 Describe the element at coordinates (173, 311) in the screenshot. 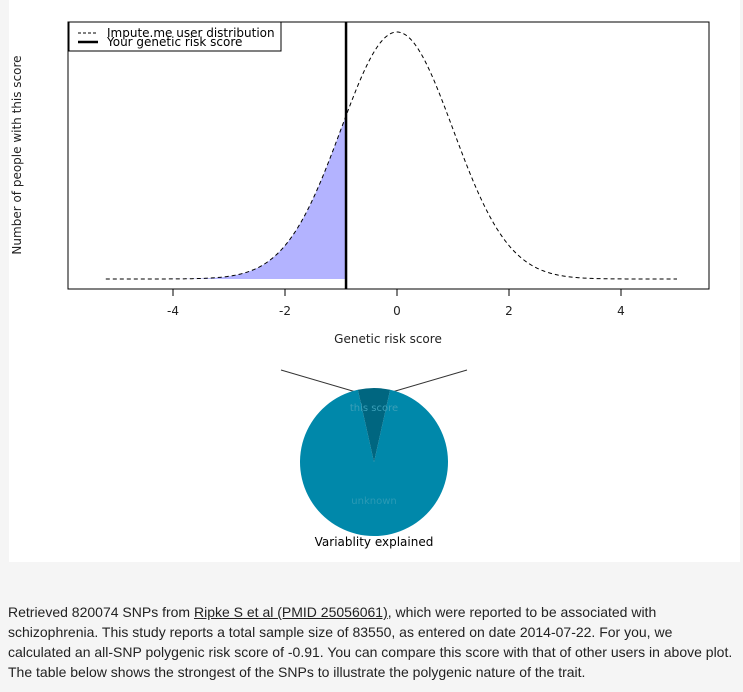

I see `x-tick-label: -4` at that location.